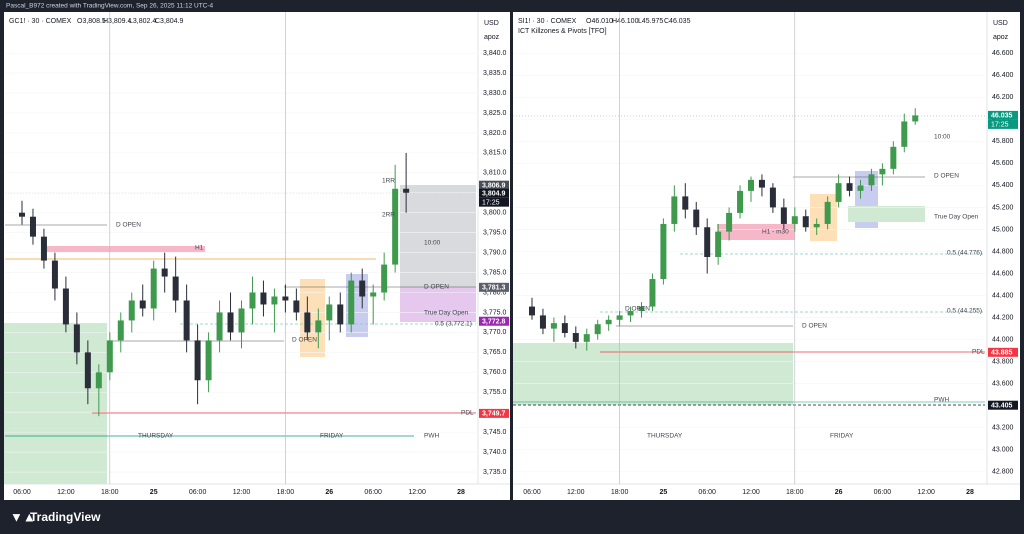 The width and height of the screenshot is (1024, 534). I want to click on y-tick-label: 45.600, so click(1003, 163).